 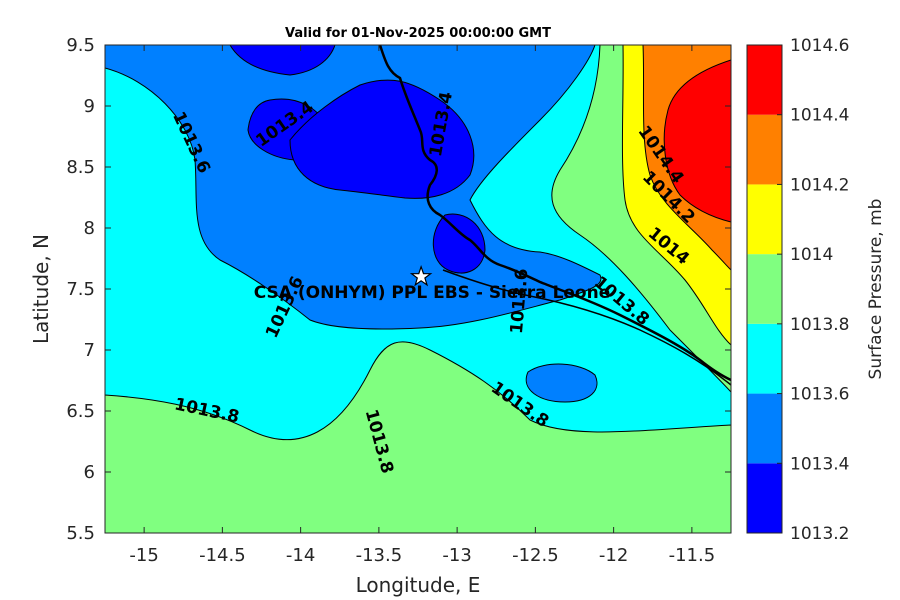 What do you see at coordinates (80, 411) in the screenshot?
I see `y-tick-label: 6.5` at bounding box center [80, 411].